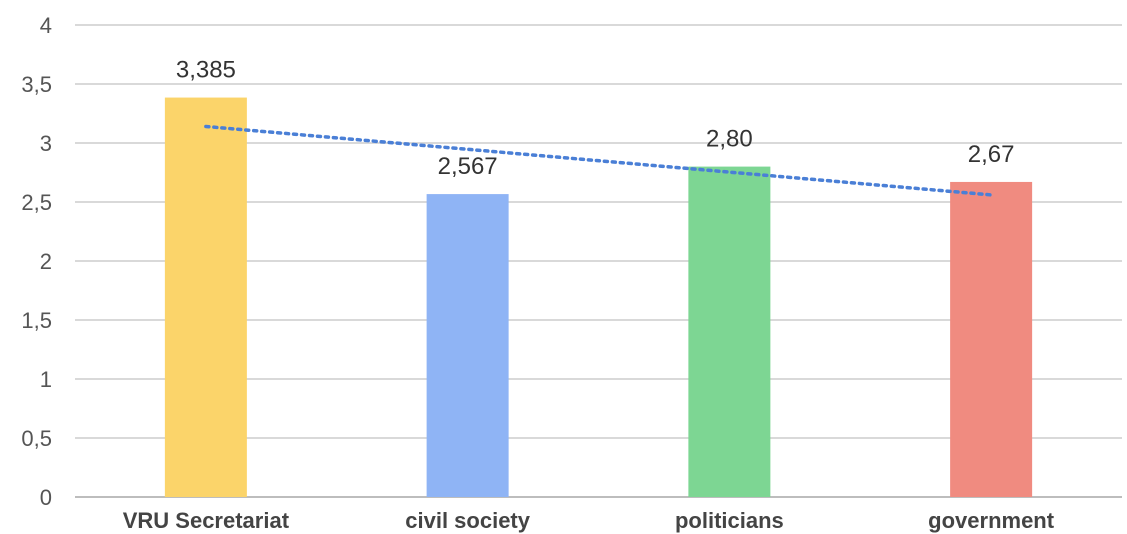  I want to click on y-tick-label: 1, so click(46, 379).